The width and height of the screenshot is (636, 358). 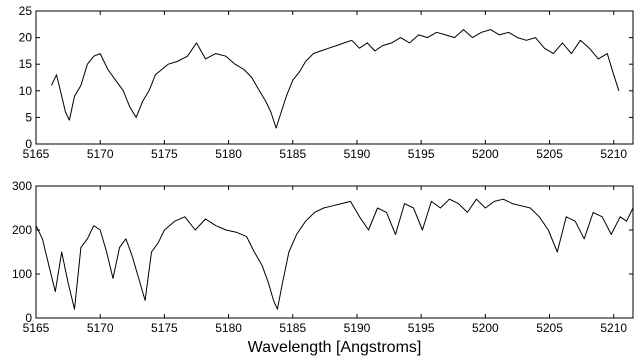 What do you see at coordinates (26, 64) in the screenshot?
I see `y-tick-label: 15` at bounding box center [26, 64].